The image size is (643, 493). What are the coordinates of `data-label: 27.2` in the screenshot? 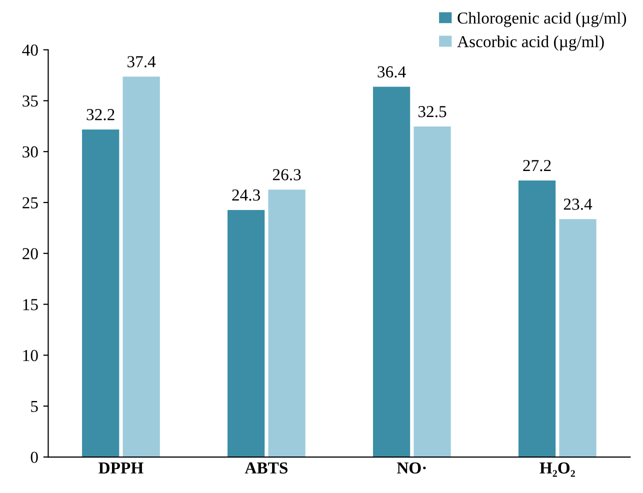 It's located at (537, 166).